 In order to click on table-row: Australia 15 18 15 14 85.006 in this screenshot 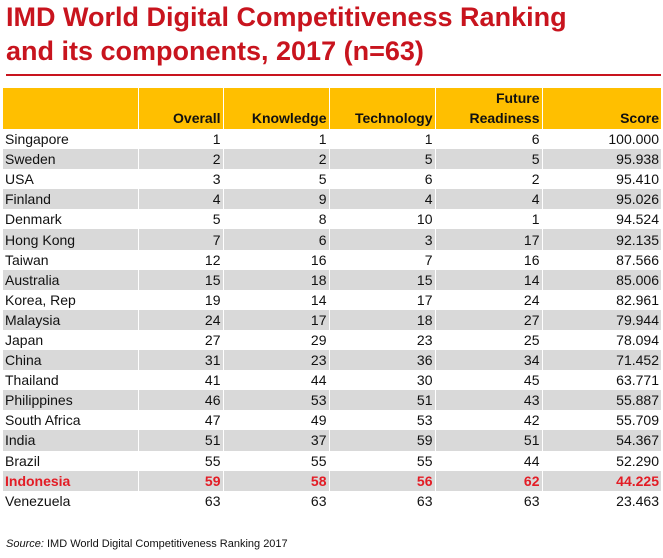, I will do `click(332, 279)`.